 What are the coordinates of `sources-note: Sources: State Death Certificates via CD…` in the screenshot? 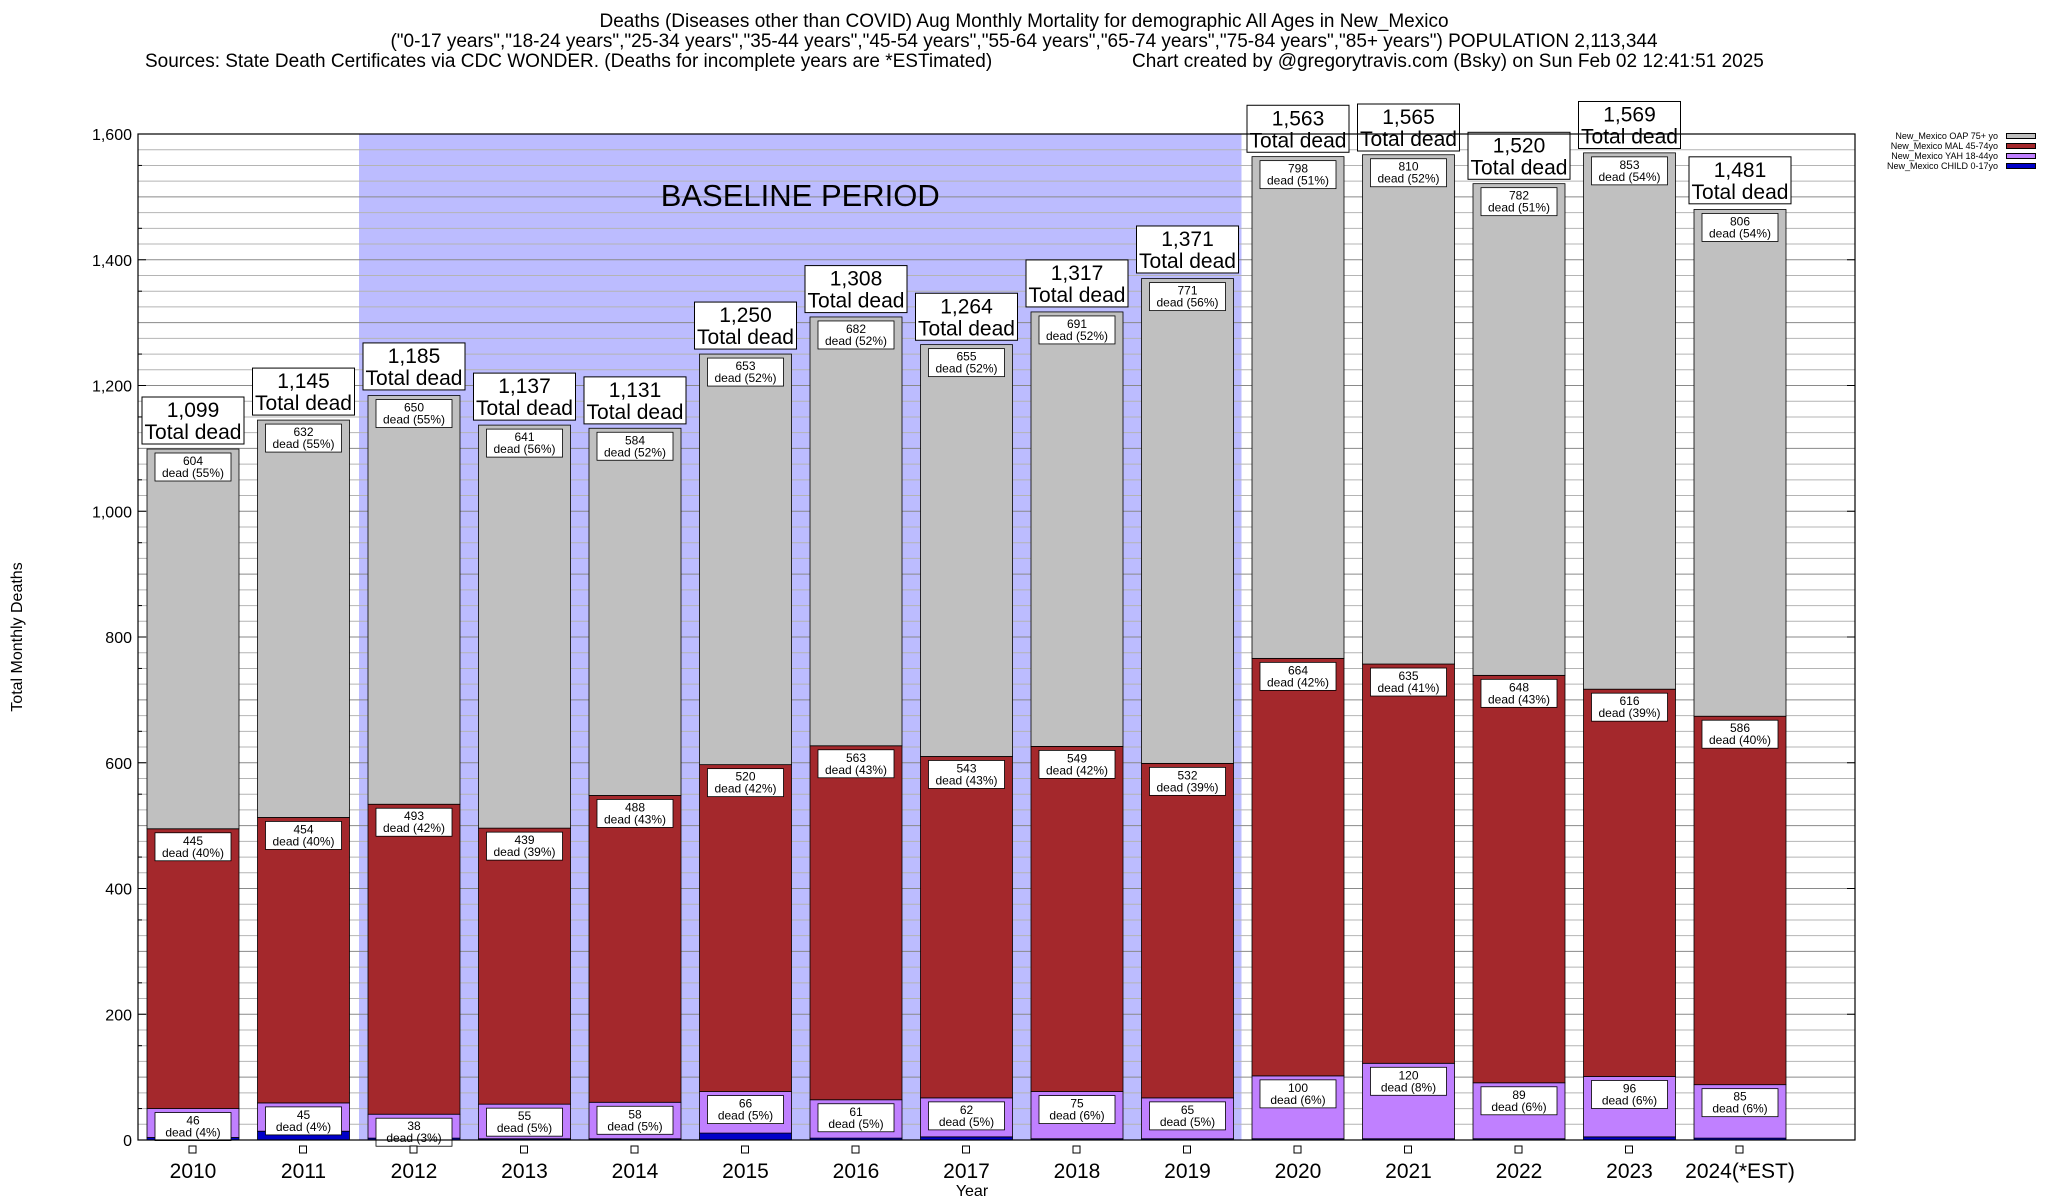 It's located at (569, 61).